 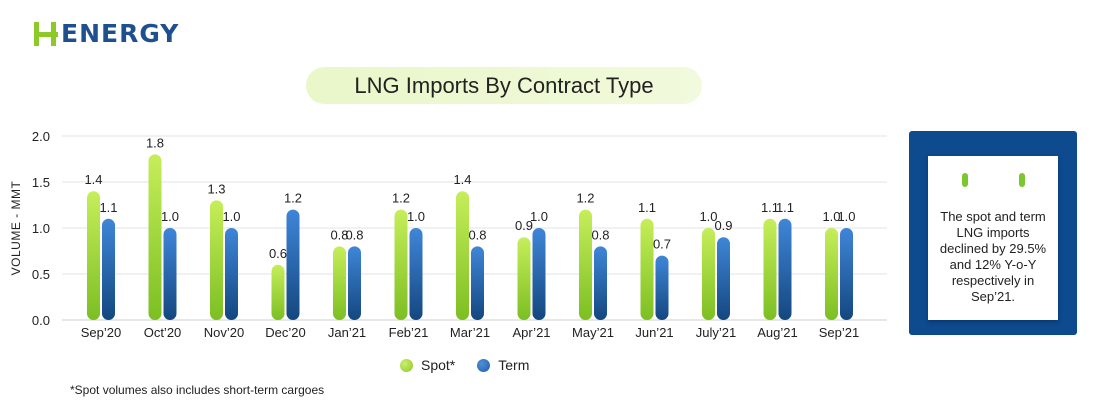 I want to click on x-tick-label: Sep’21, so click(x=839, y=332).